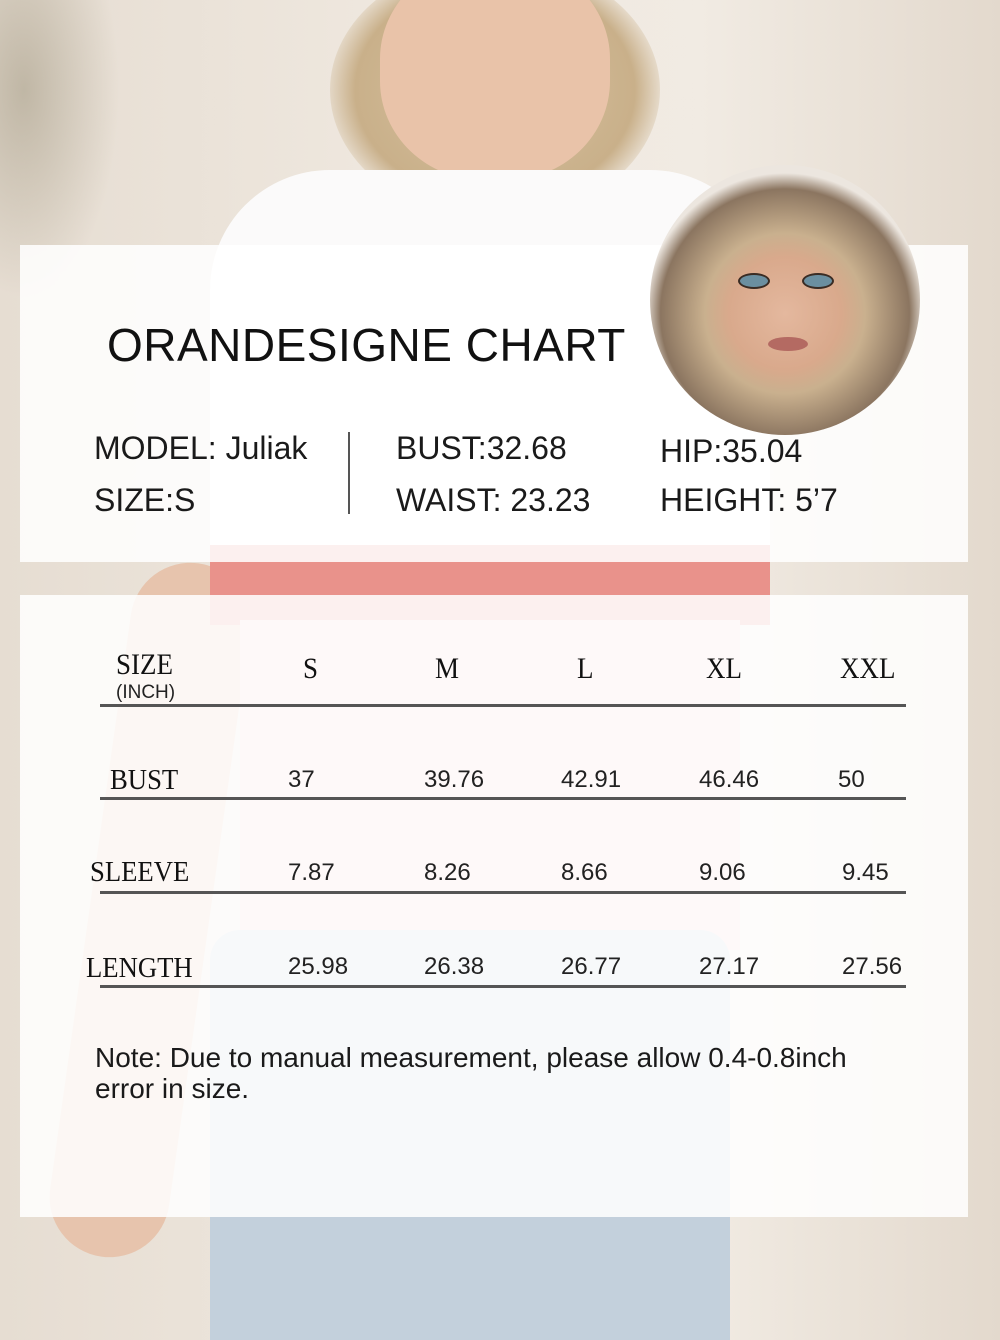 The height and width of the screenshot is (1340, 1000). I want to click on row-label: LENGTH, so click(139, 968).